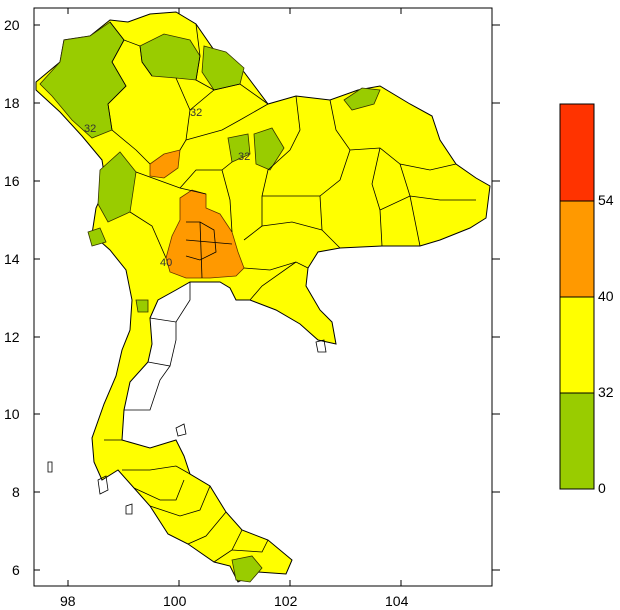 The width and height of the screenshot is (620, 610). I want to click on central-green-zone, so click(239, 148).